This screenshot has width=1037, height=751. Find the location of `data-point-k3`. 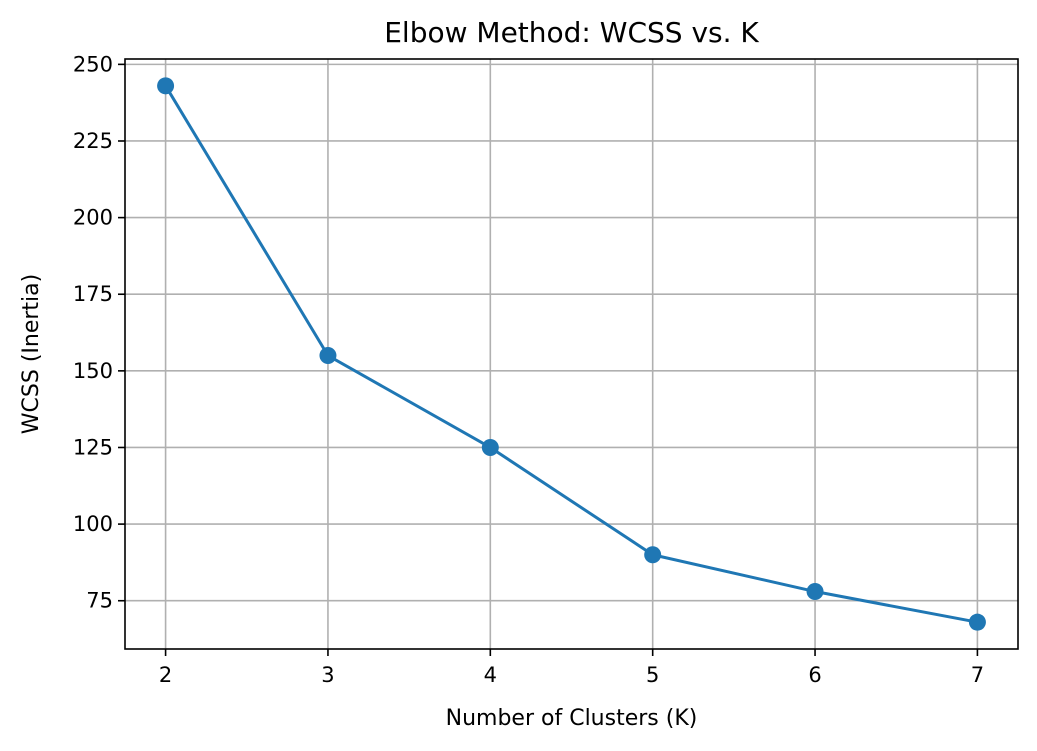

data-point-k3 is located at coordinates (328, 356).